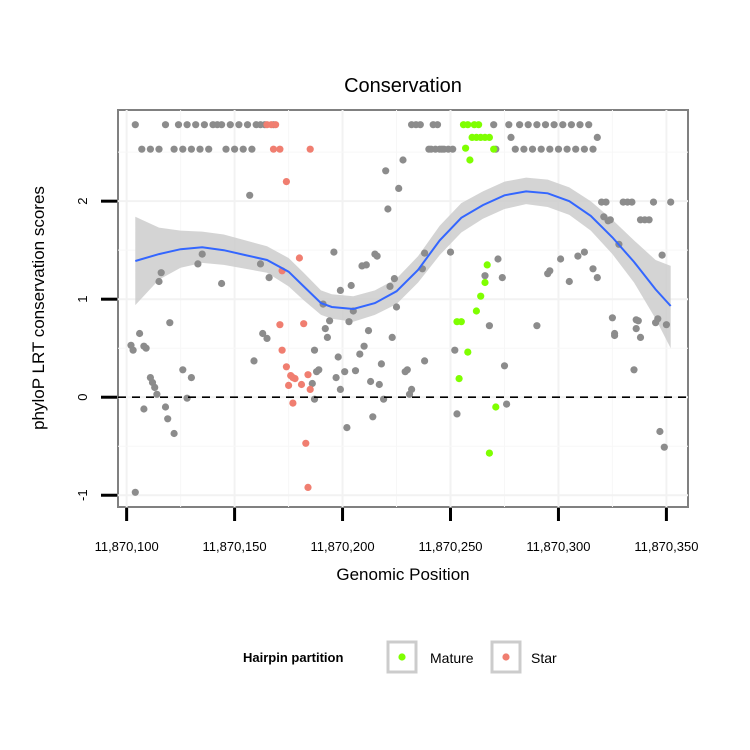 This screenshot has width=750, height=750. What do you see at coordinates (452, 658) in the screenshot?
I see `legend-label-mature: Mature` at bounding box center [452, 658].